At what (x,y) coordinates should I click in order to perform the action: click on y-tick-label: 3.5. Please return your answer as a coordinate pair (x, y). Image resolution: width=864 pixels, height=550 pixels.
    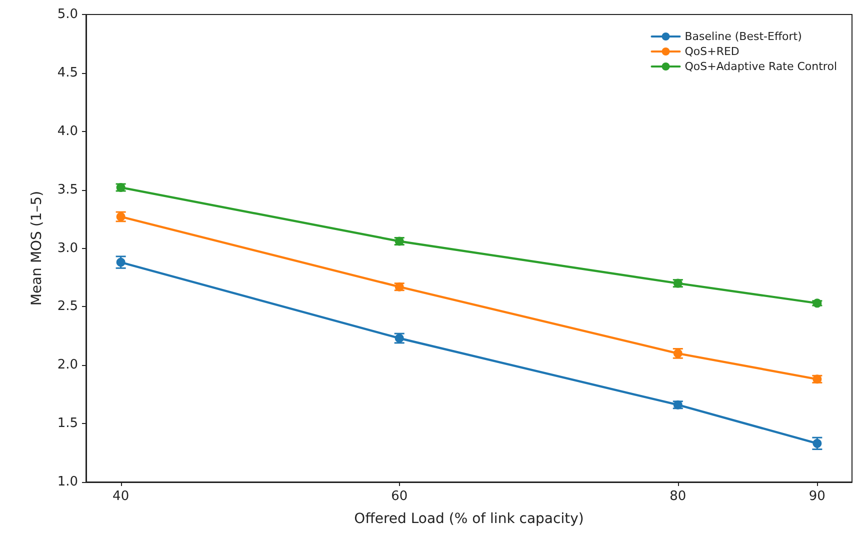
    Looking at the image, I should click on (67, 190).